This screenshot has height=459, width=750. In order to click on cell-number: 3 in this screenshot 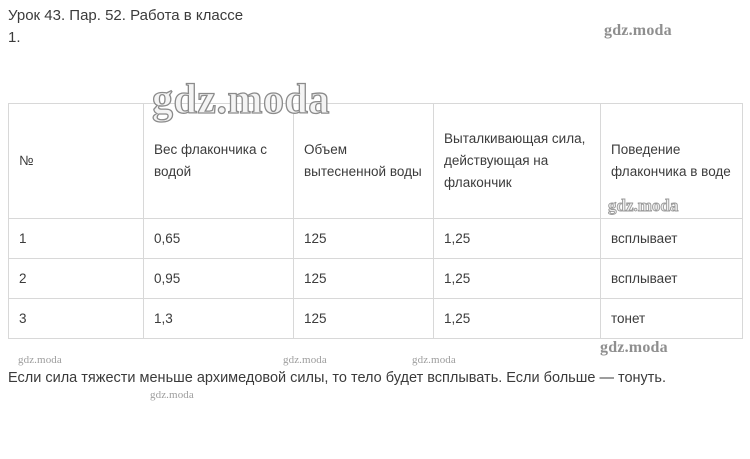, I will do `click(76, 318)`.